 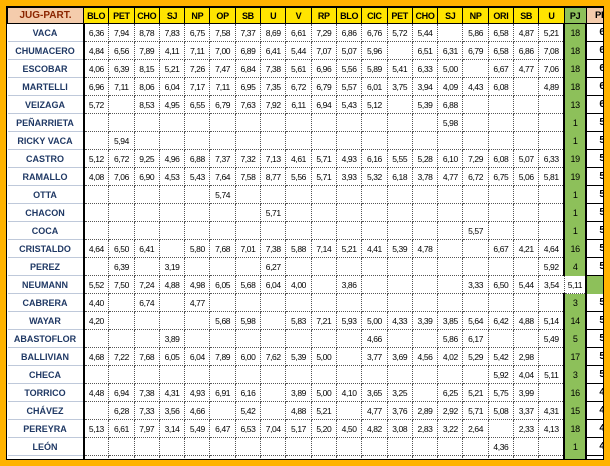 What do you see at coordinates (594, 302) in the screenshot?
I see `average-cell: 5,30` at bounding box center [594, 302].